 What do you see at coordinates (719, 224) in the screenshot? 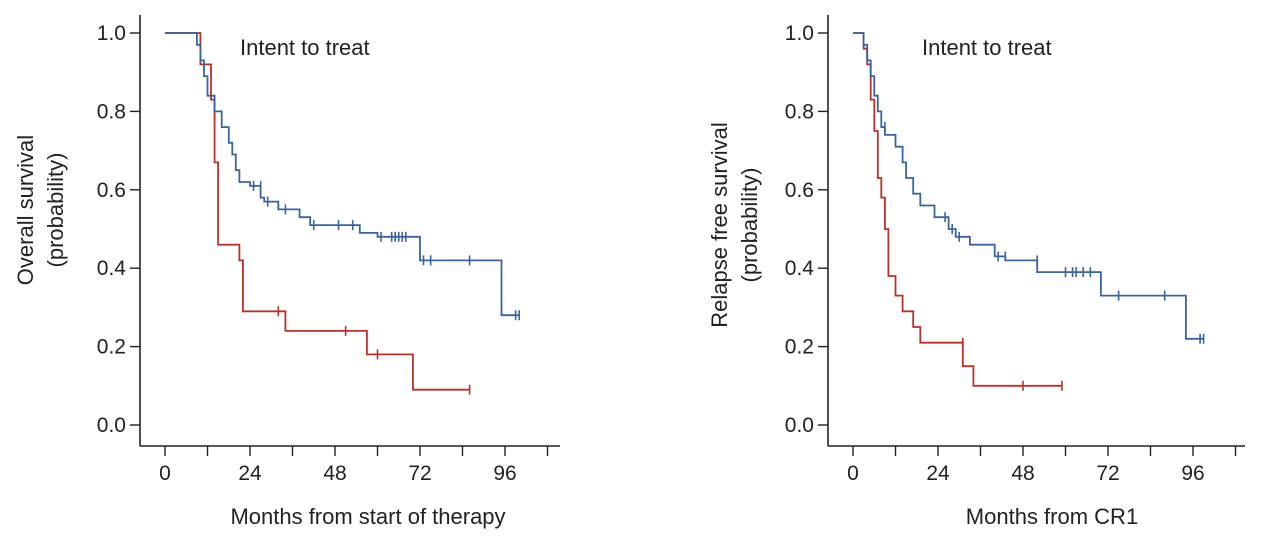
I see `y-axis-title-line1: Relapse free survival` at bounding box center [719, 224].